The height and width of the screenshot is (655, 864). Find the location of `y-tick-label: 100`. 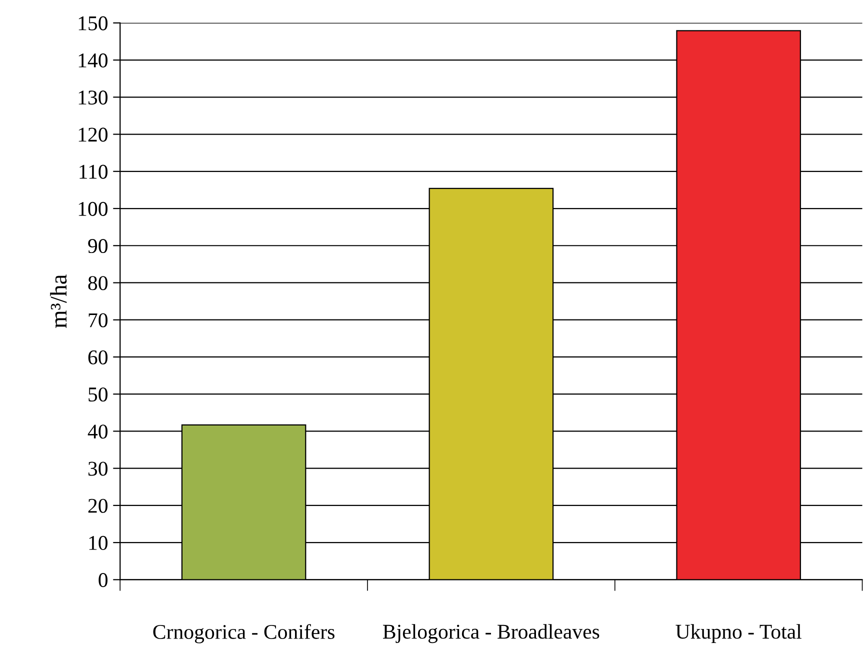

y-tick-label: 100 is located at coordinates (93, 209).